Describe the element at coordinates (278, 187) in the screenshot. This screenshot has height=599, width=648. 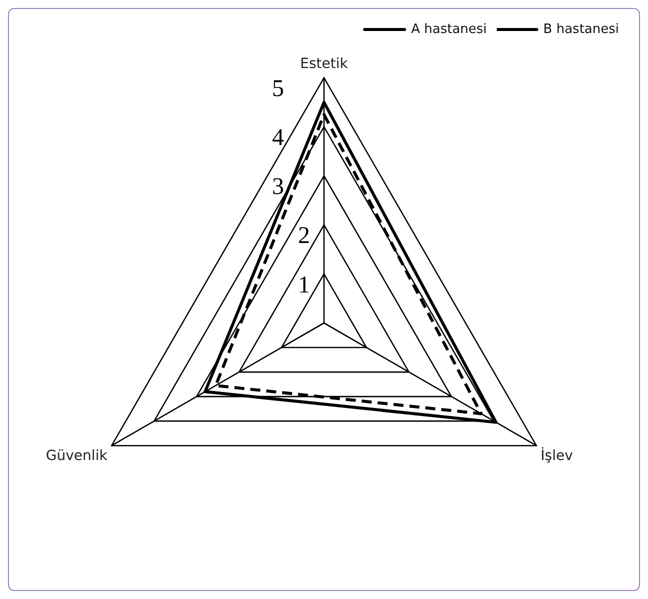
I see `y-tick-label: 3` at that location.